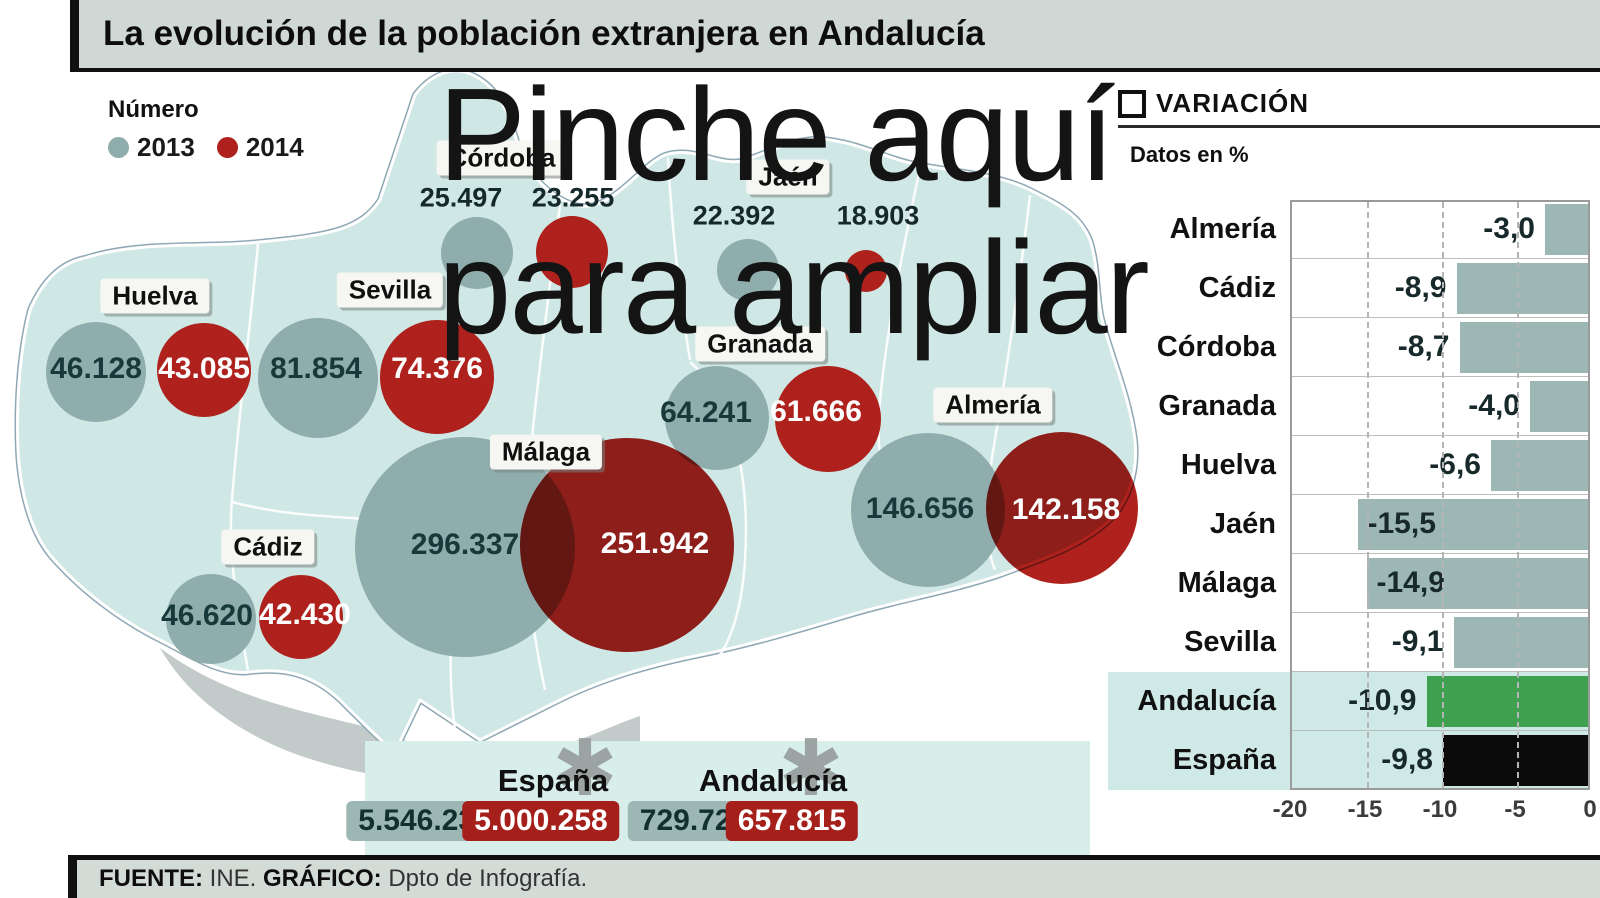 Image resolution: width=1600 pixels, height=898 pixels. I want to click on chart-plot-granada: -4,0, so click(1440, 406).